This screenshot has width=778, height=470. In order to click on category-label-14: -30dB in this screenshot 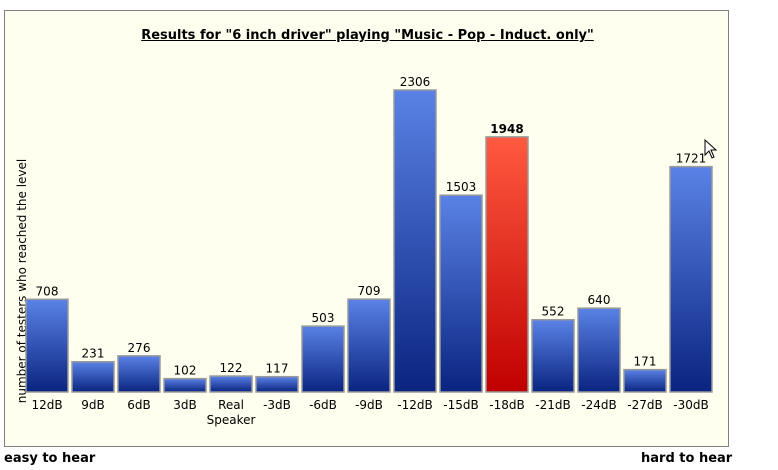, I will do `click(690, 405)`.